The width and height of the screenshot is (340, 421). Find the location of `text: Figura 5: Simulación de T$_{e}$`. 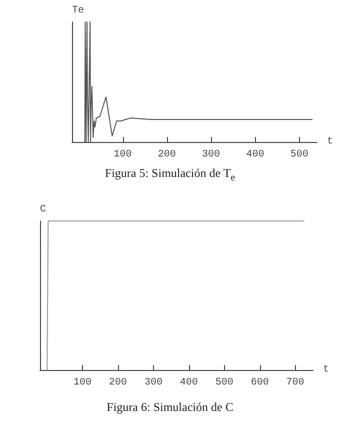

text: Figura 5: Simulación de T$_{e}$ is located at coordinates (170, 175).